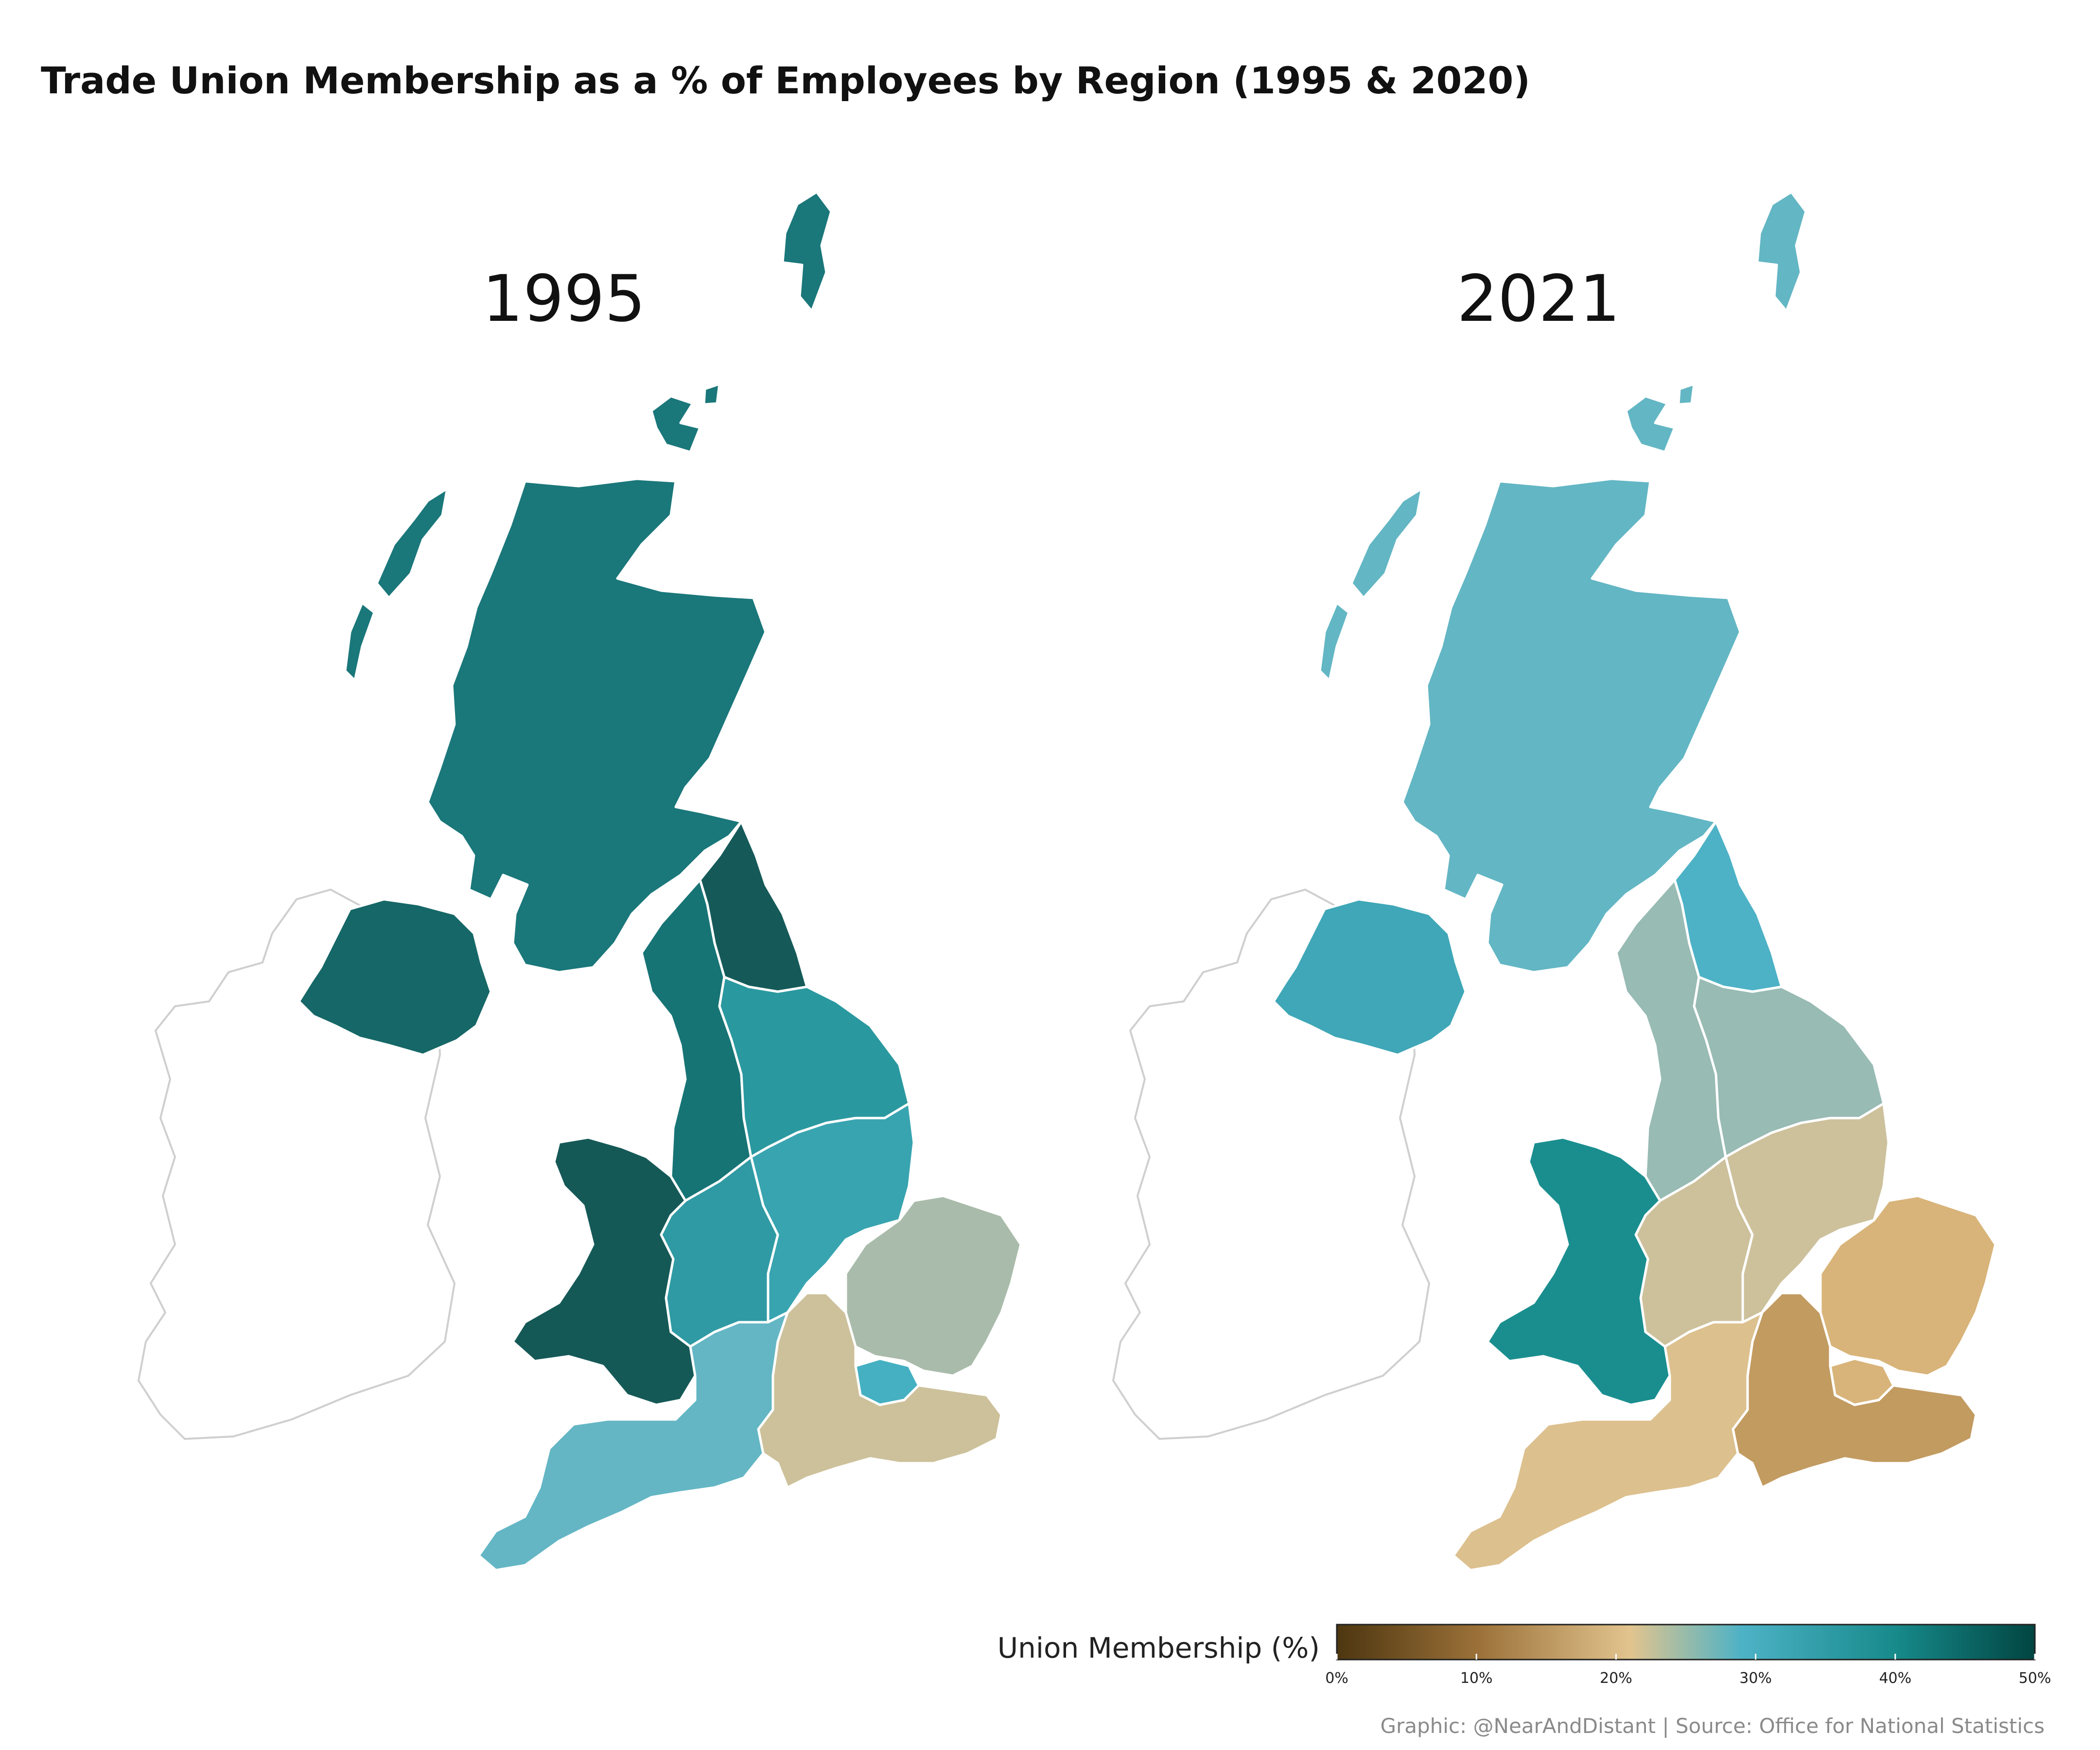  What do you see at coordinates (1688, 1670) in the screenshot?
I see `legend-ticks: 0% 10% 20% 30% 40% 50%` at bounding box center [1688, 1670].